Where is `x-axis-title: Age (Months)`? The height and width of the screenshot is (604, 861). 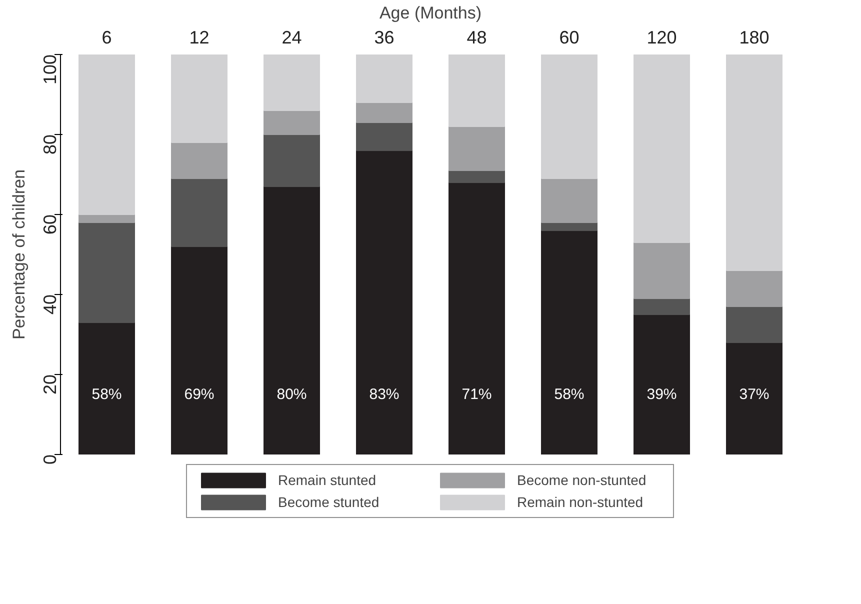 x-axis-title: Age (Months) is located at coordinates (430, 13).